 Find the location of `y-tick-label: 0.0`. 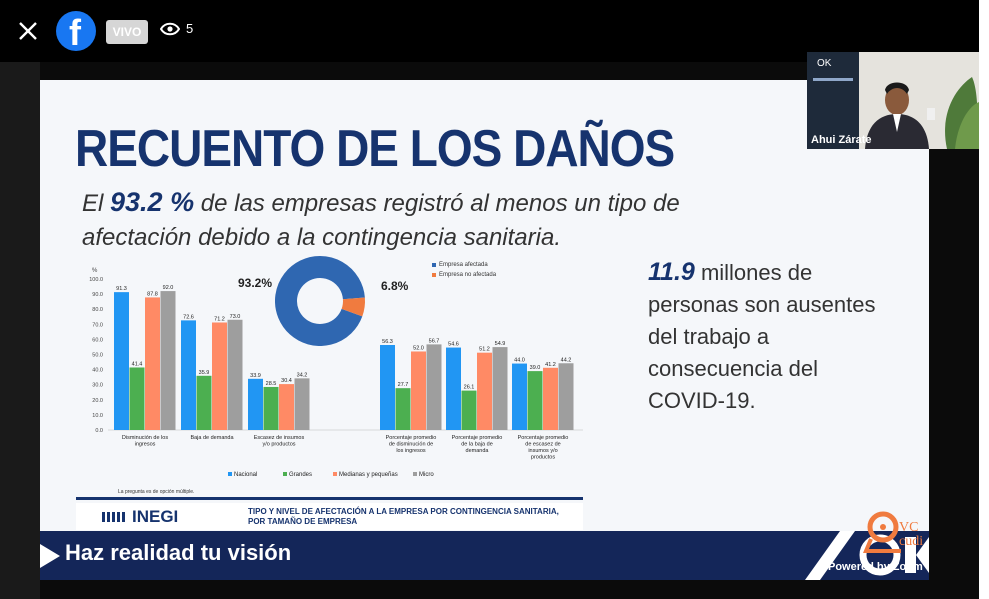

y-tick-label: 0.0 is located at coordinates (99, 431).